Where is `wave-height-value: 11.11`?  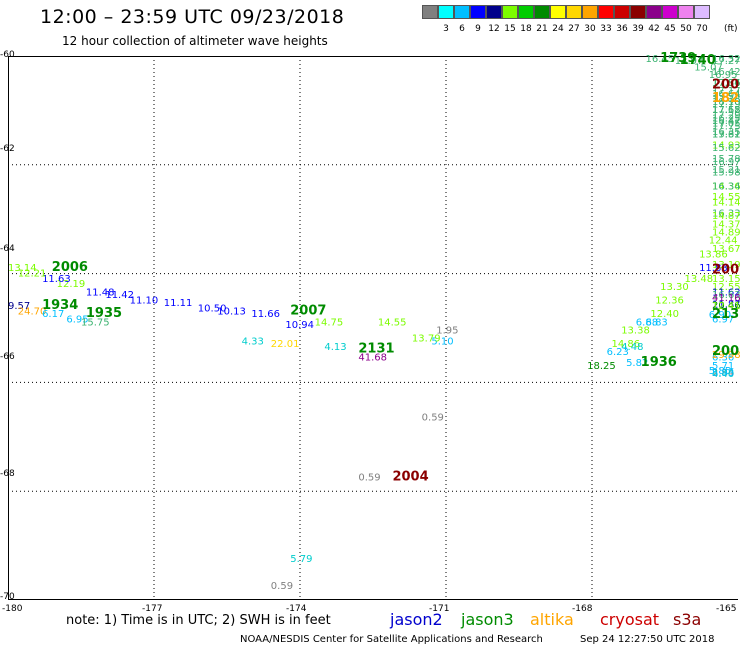
wave-height-value: 11.11 is located at coordinates (178, 303).